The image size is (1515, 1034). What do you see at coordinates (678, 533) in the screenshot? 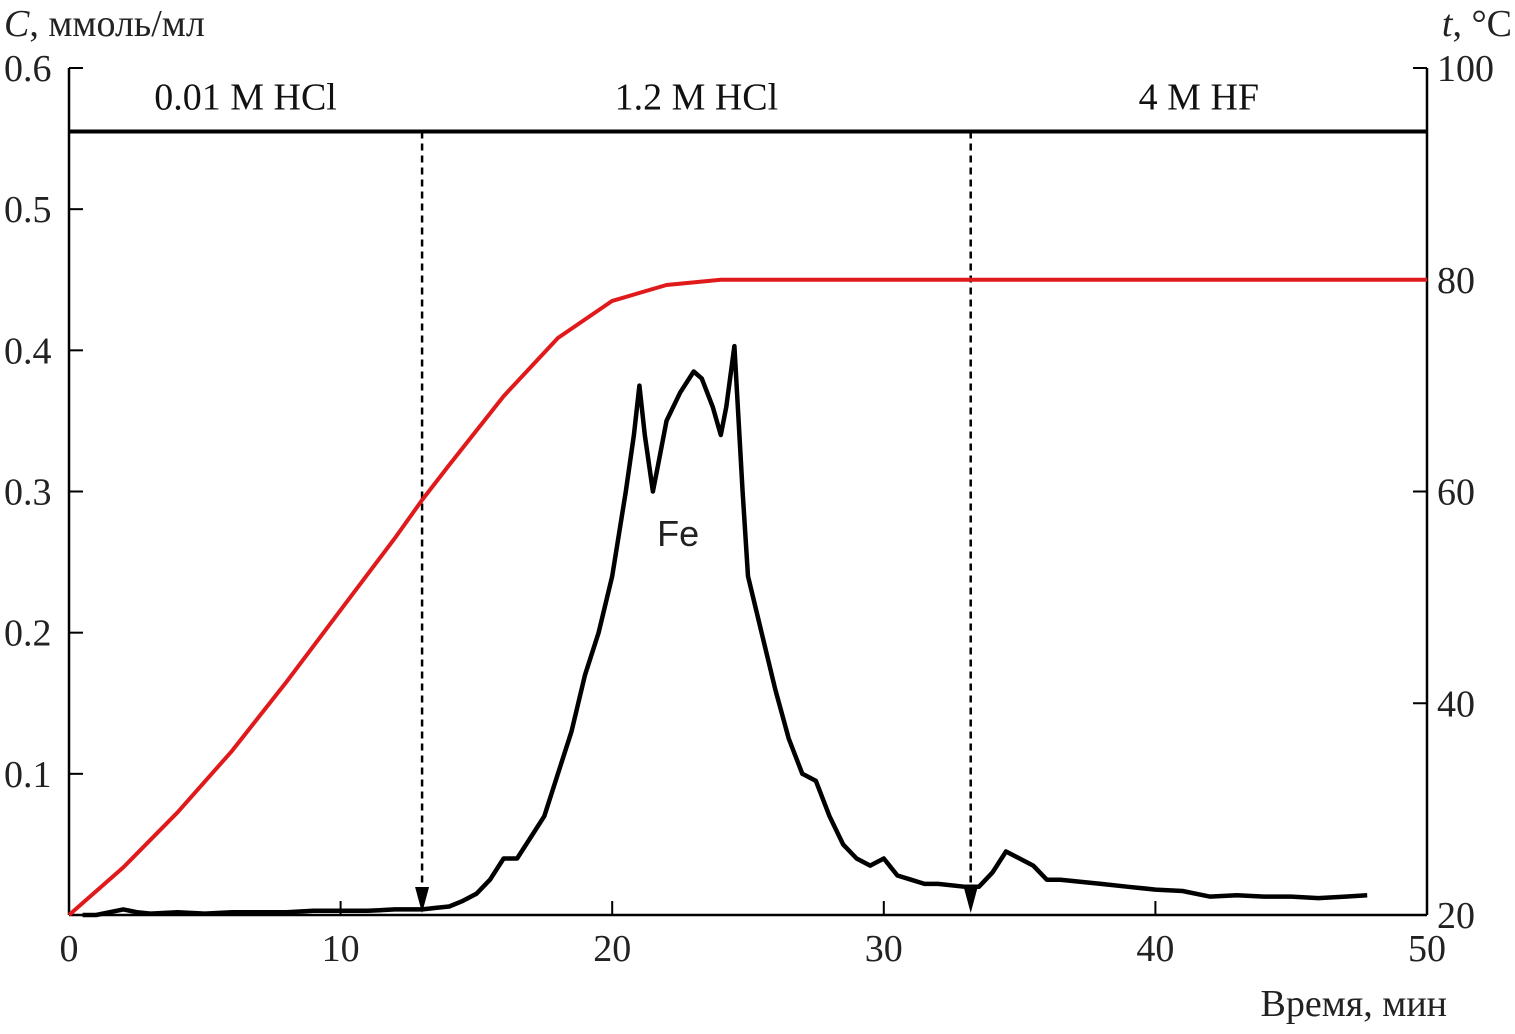
I see `fe-annotation: Fe` at bounding box center [678, 533].